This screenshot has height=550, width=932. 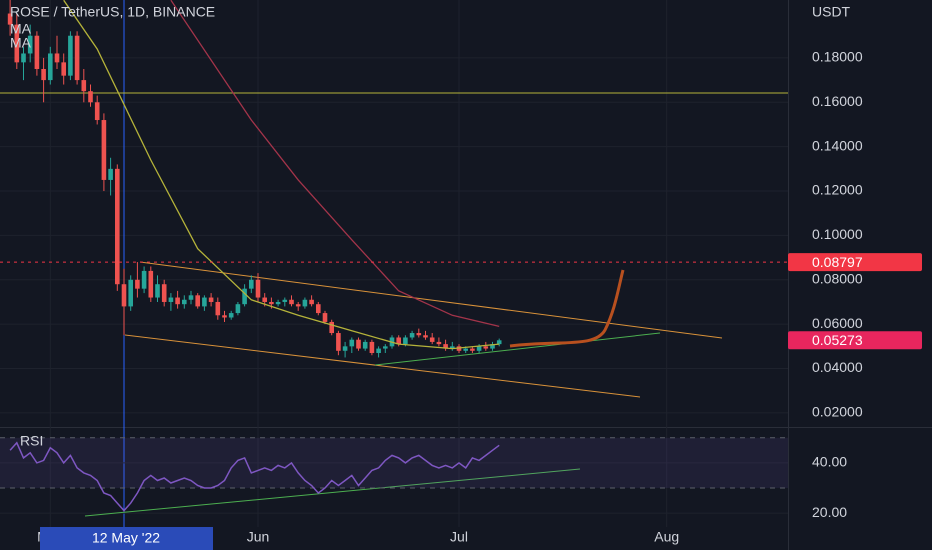 I want to click on y-tick-label: 0.02000, so click(x=837, y=412).